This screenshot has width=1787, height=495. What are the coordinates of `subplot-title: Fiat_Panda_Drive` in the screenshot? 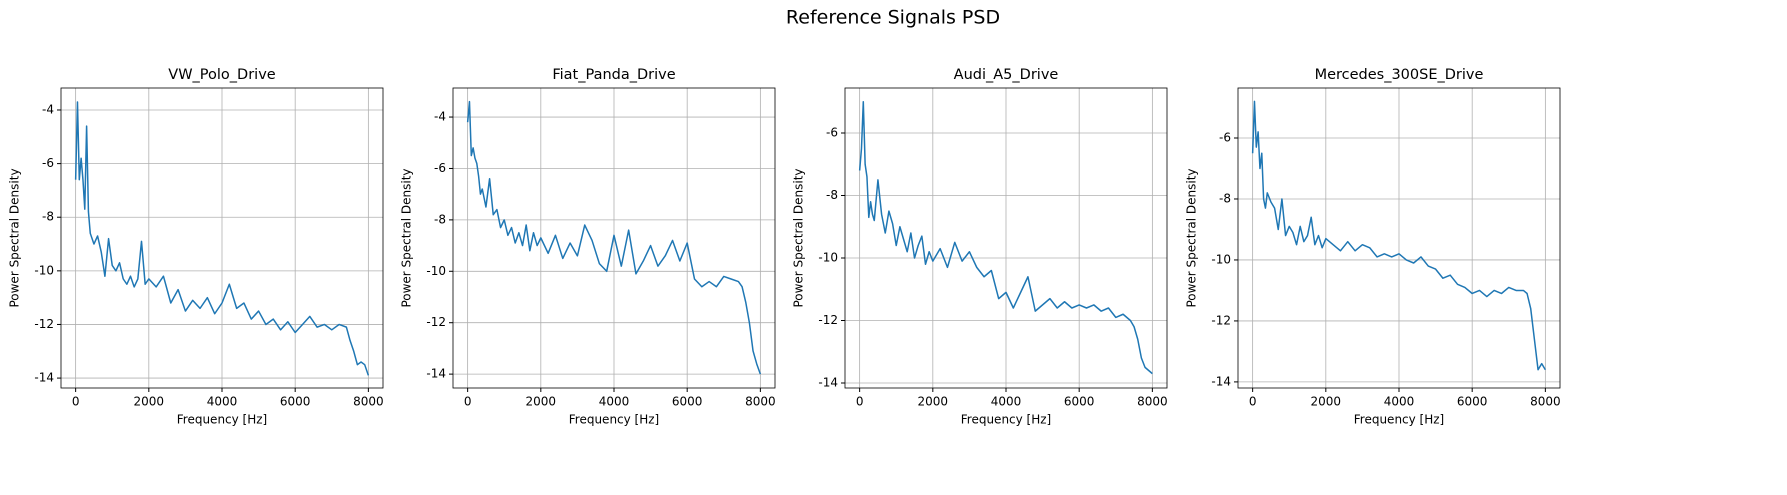 It's located at (613, 75).